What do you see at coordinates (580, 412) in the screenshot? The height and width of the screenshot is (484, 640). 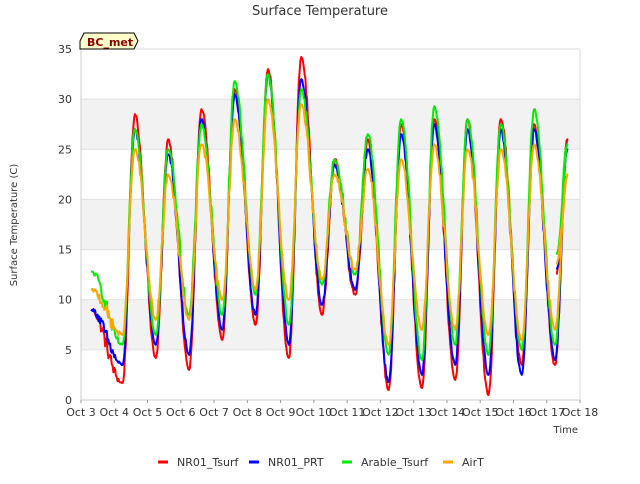 I see `x-tick-label: Oct 18` at bounding box center [580, 412].